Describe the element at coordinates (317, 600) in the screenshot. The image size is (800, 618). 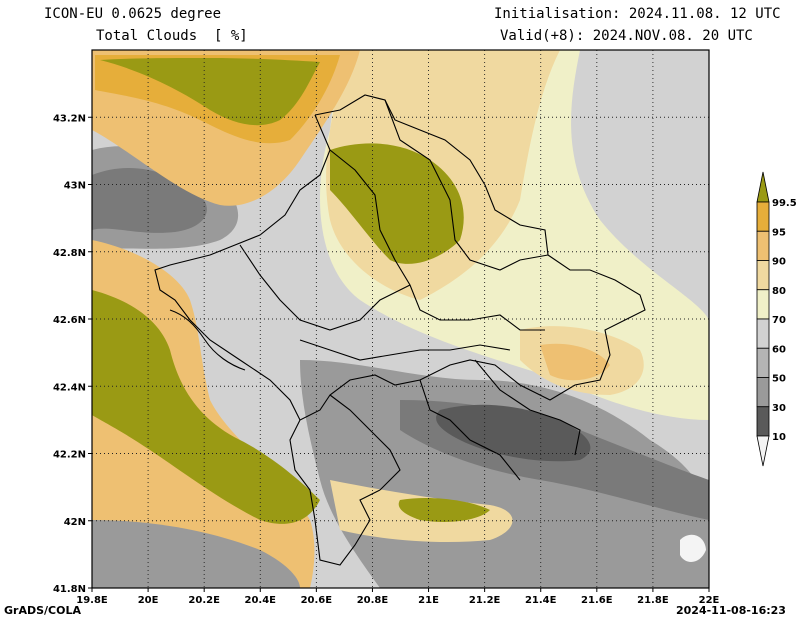
I see `lon-tick-label: 20.6E` at that location.